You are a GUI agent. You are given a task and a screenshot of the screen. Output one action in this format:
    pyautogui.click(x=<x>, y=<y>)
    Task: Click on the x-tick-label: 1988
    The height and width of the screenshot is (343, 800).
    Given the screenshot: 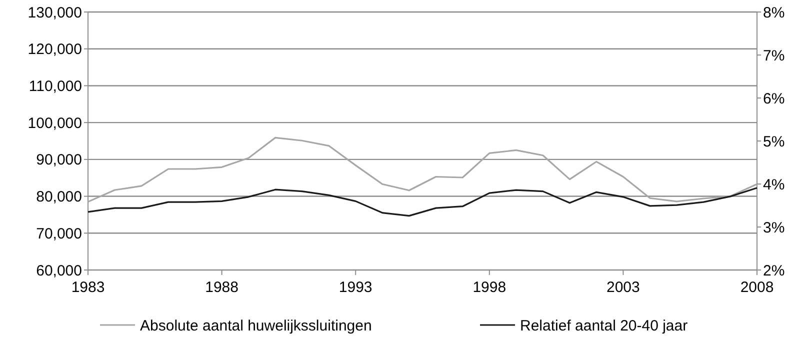 What is the action you would take?
    pyautogui.click(x=221, y=287)
    